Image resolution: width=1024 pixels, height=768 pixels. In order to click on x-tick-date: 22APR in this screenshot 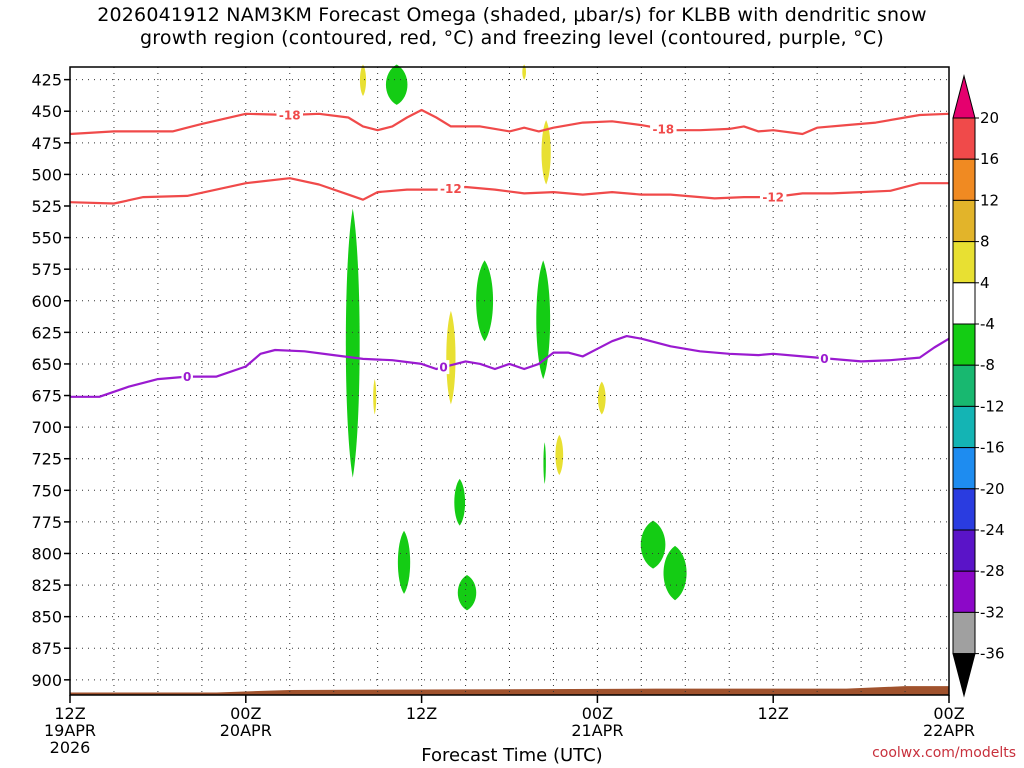, I will do `click(949, 730)`.